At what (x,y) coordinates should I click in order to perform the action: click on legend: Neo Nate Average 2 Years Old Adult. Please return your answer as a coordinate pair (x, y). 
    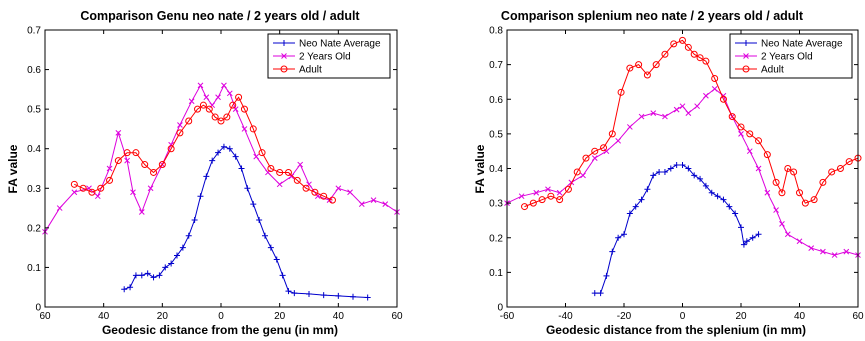
    Looking at the image, I should click on (791, 56).